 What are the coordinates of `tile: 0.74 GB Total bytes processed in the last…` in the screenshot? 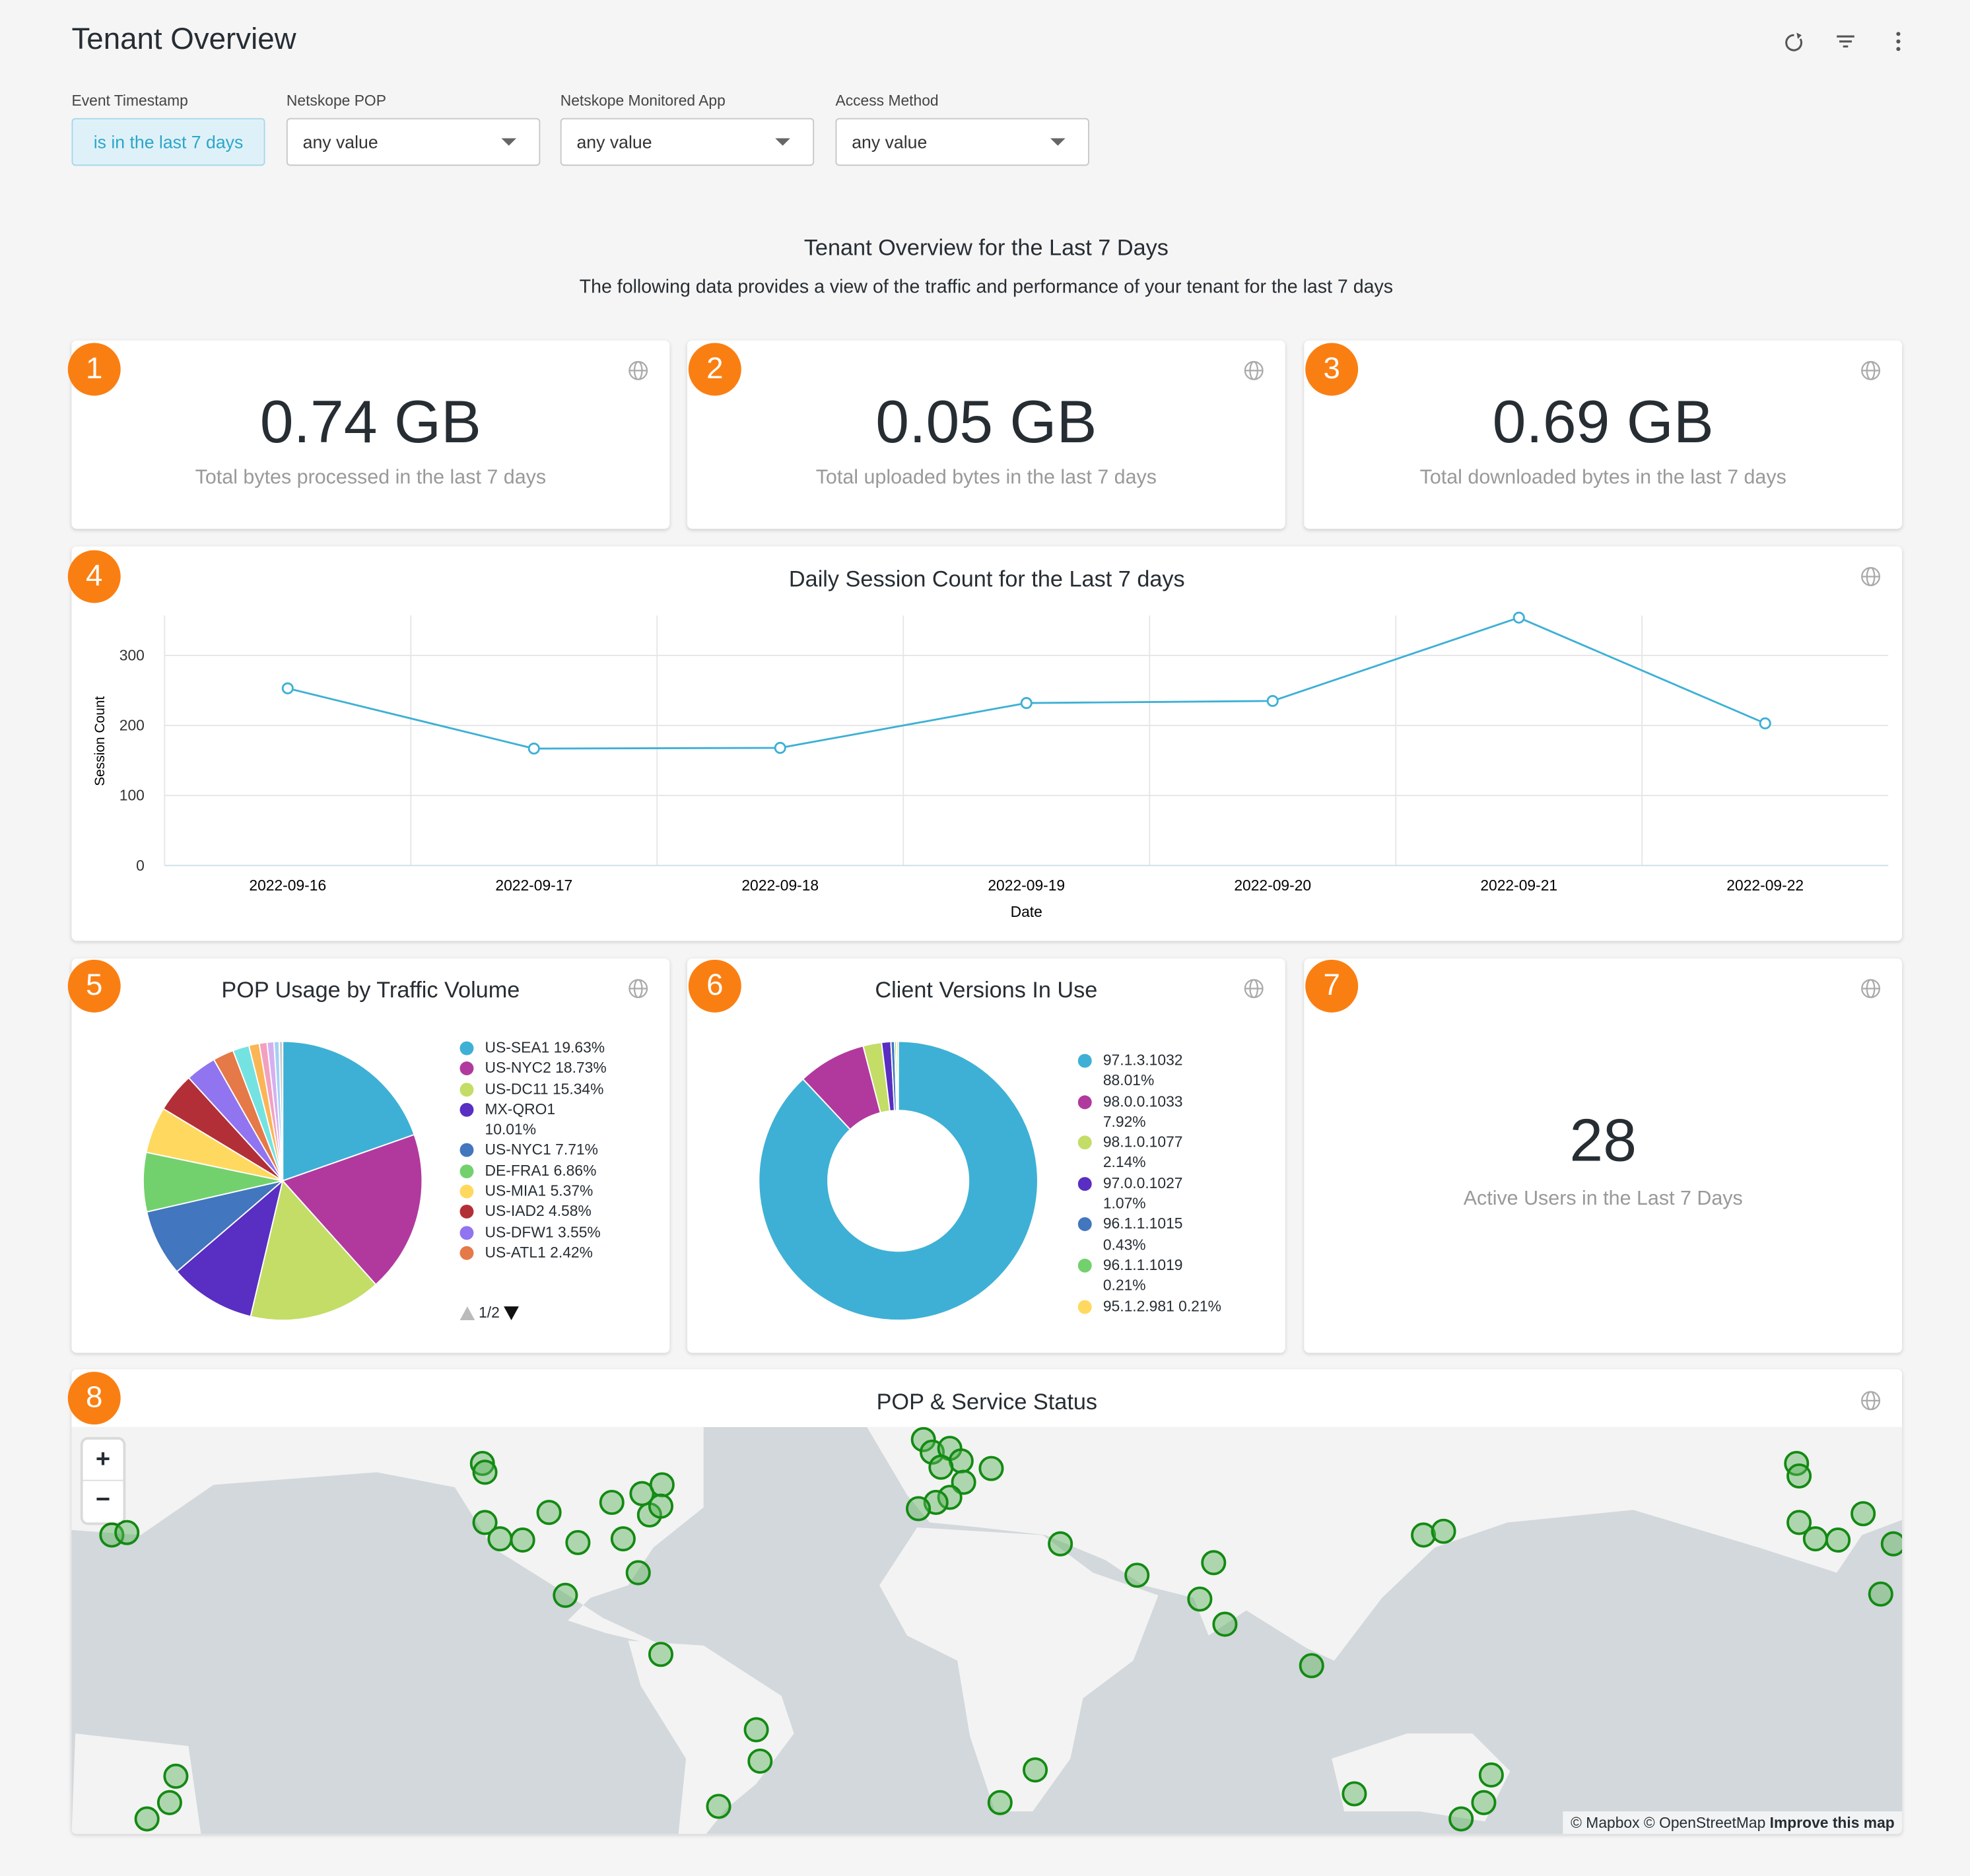 It's located at (370, 434).